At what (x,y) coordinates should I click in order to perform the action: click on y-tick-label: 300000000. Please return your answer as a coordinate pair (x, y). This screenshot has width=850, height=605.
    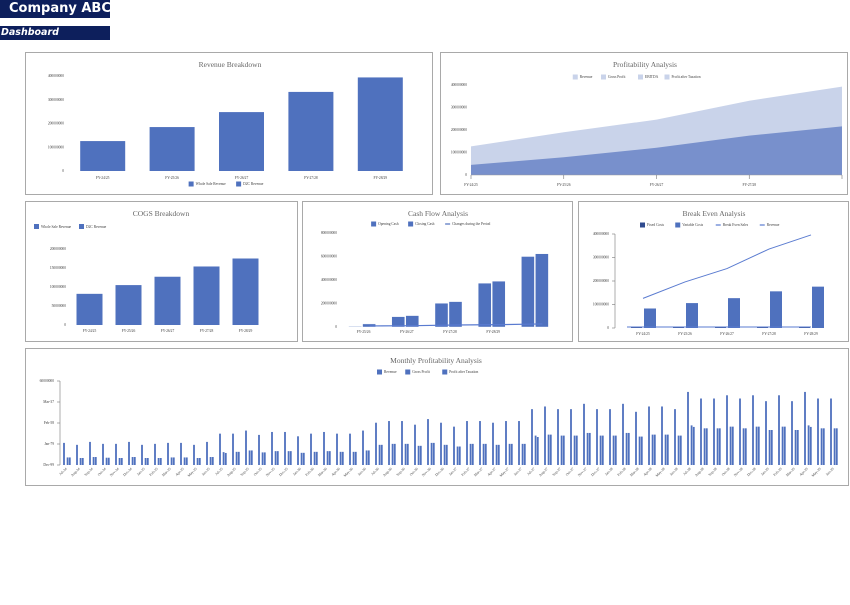
    Looking at the image, I should click on (459, 108).